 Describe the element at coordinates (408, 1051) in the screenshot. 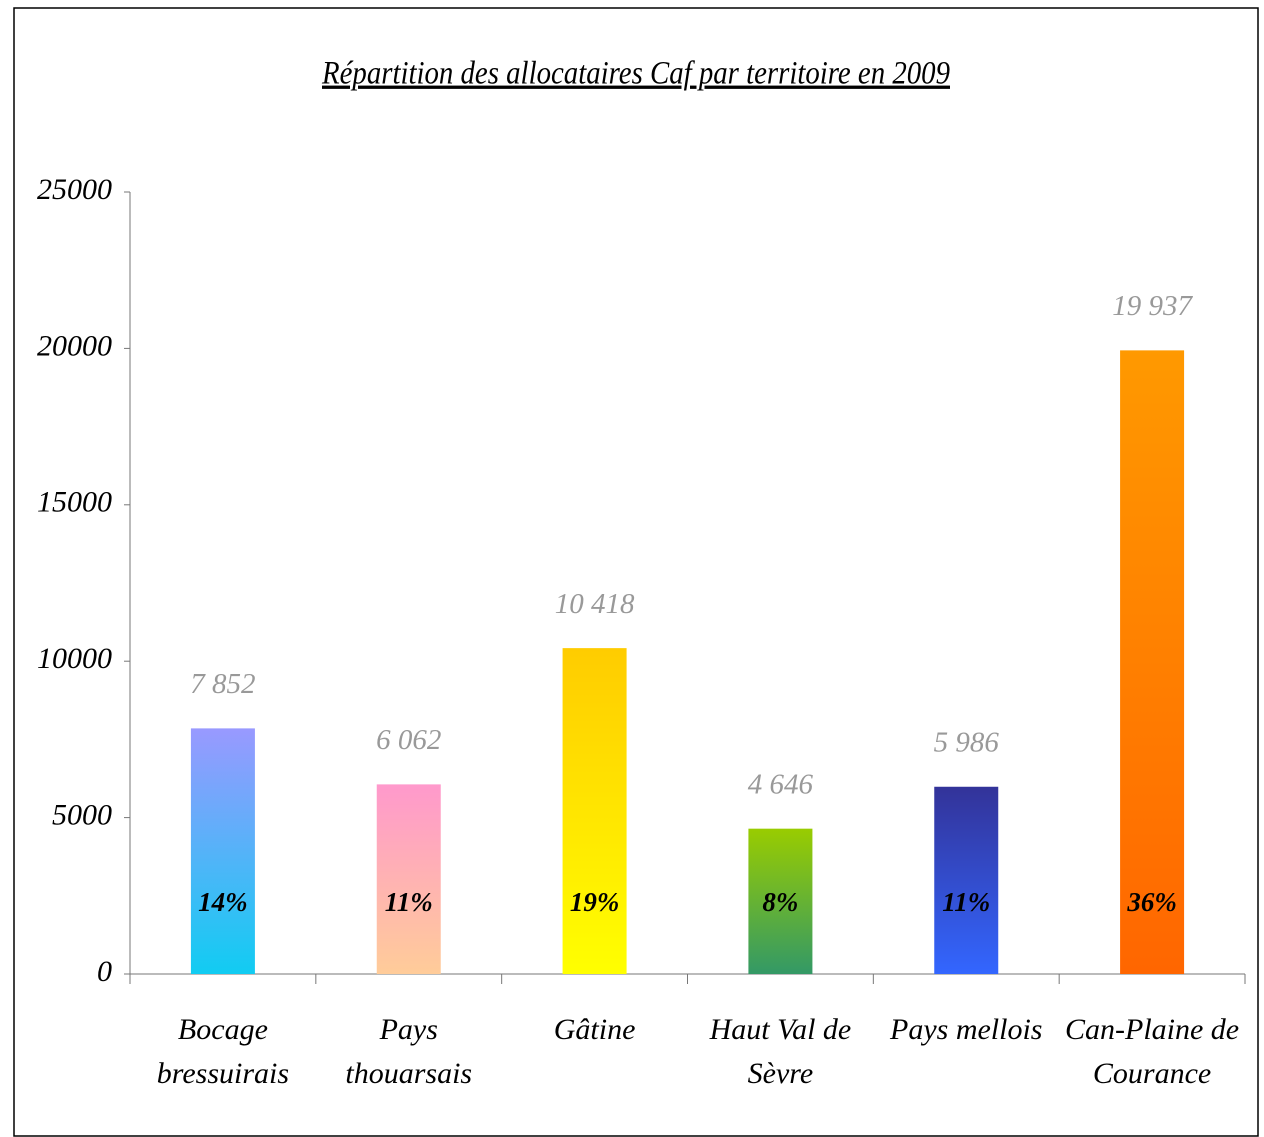

I see `x-tick-label: Pays thouarsais` at that location.